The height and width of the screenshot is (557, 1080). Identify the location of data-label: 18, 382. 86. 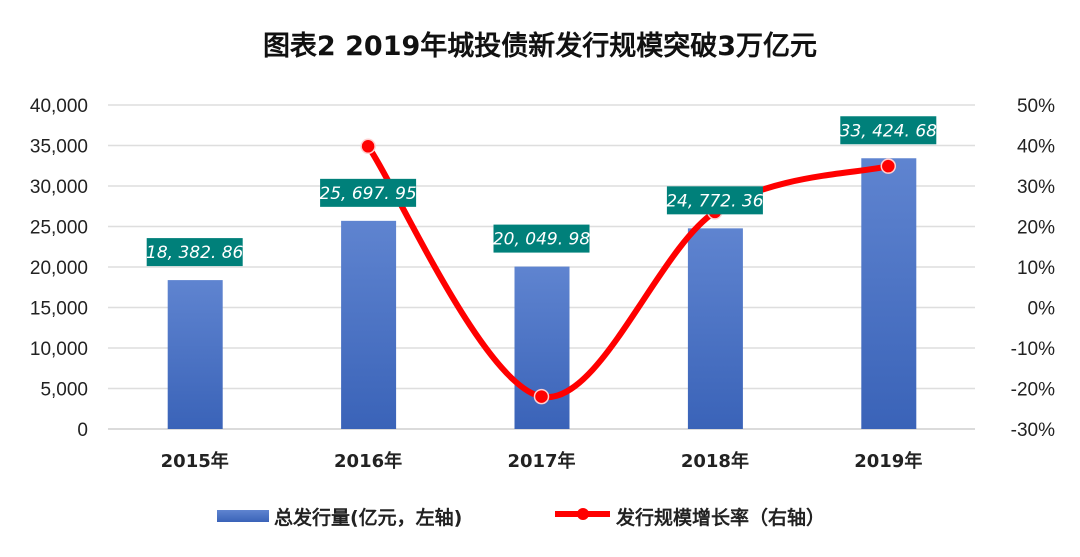
(195, 253).